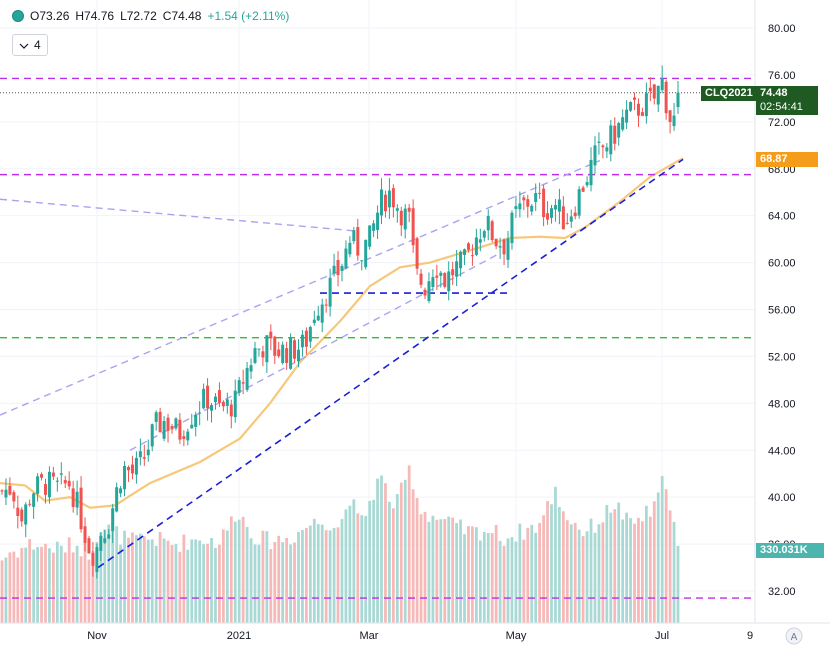  Describe the element at coordinates (369, 636) in the screenshot. I see `time-label: Mar` at that location.